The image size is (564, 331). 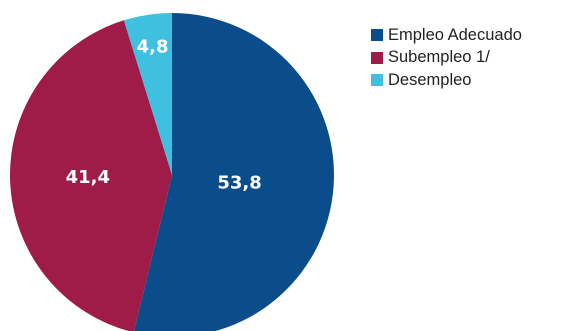 I want to click on chart-legend: Empleo Adecuado Subempleo 1/ Desempleo, so click(x=446, y=58).